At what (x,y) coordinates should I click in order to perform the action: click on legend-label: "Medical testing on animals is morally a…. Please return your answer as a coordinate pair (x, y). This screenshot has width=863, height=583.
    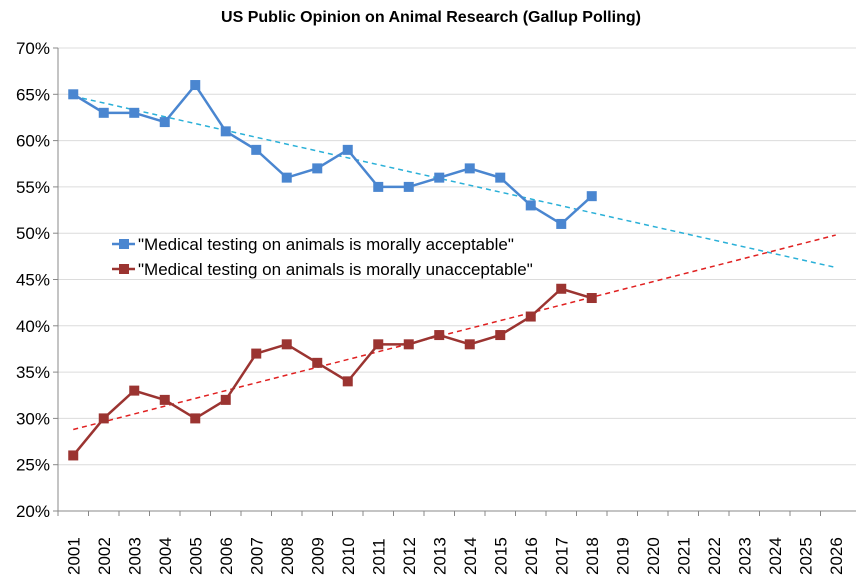
    Looking at the image, I should click on (326, 244).